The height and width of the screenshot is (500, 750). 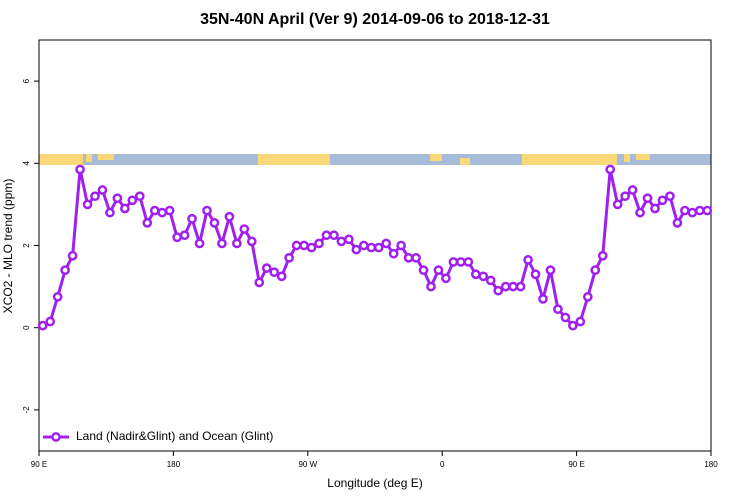 What do you see at coordinates (26, 327) in the screenshot?
I see `y-tick-label: 0` at bounding box center [26, 327].